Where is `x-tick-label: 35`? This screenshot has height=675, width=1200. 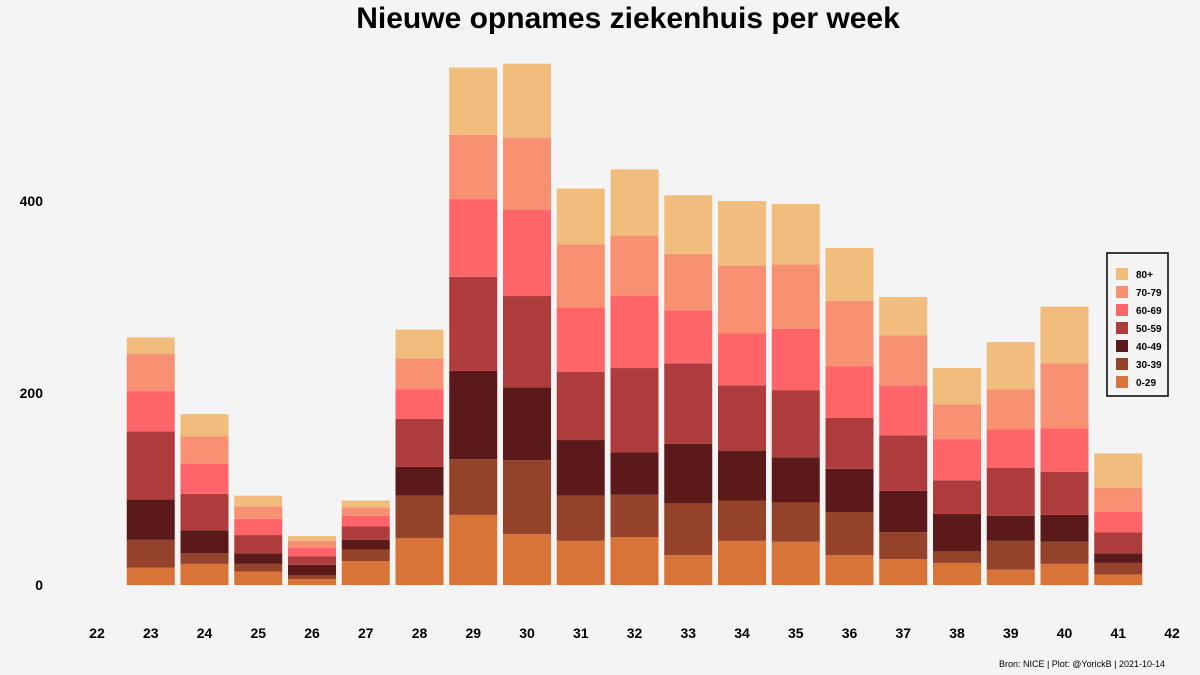
x-tick-label: 35 is located at coordinates (796, 633).